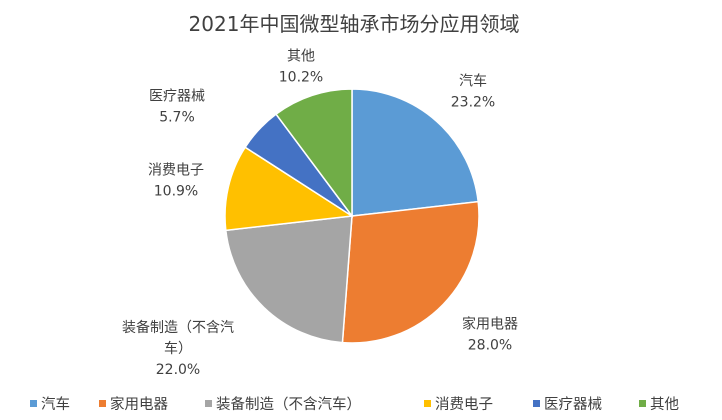  I want to click on legend-item-5: 医疗器械, so click(567, 404).